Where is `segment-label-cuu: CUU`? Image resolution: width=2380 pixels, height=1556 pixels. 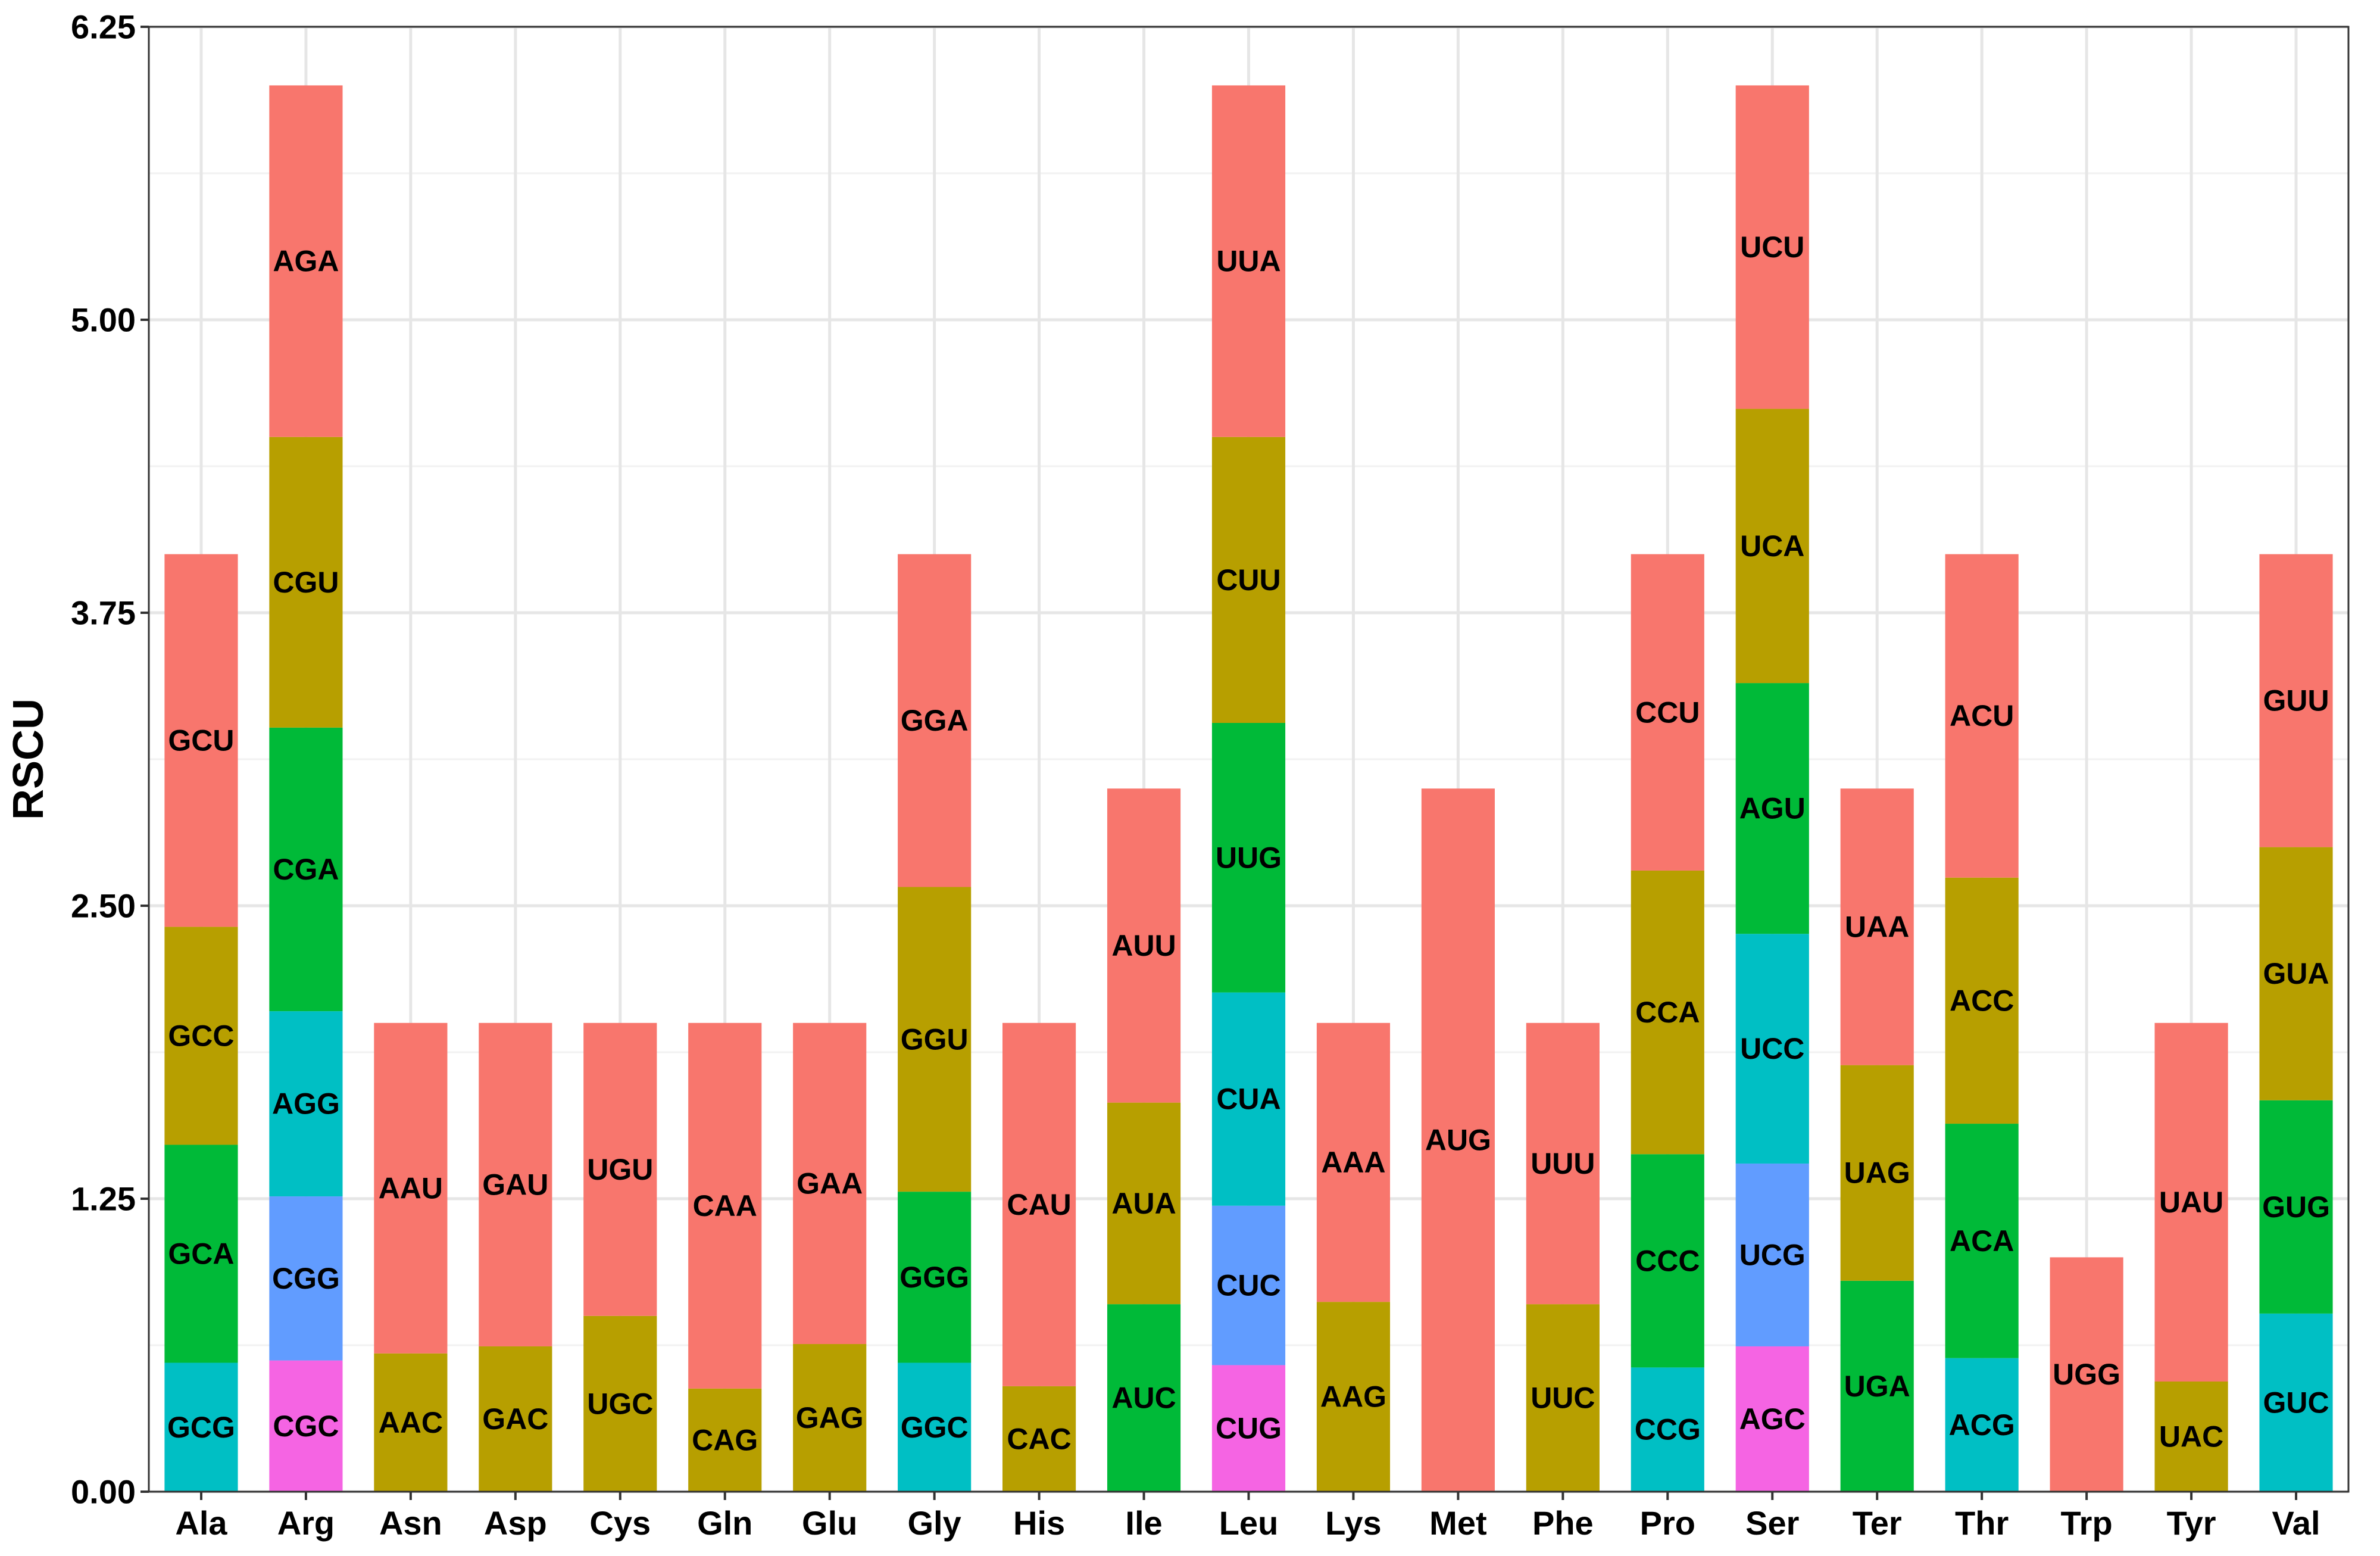
segment-label-cuu: CUU is located at coordinates (1248, 580).